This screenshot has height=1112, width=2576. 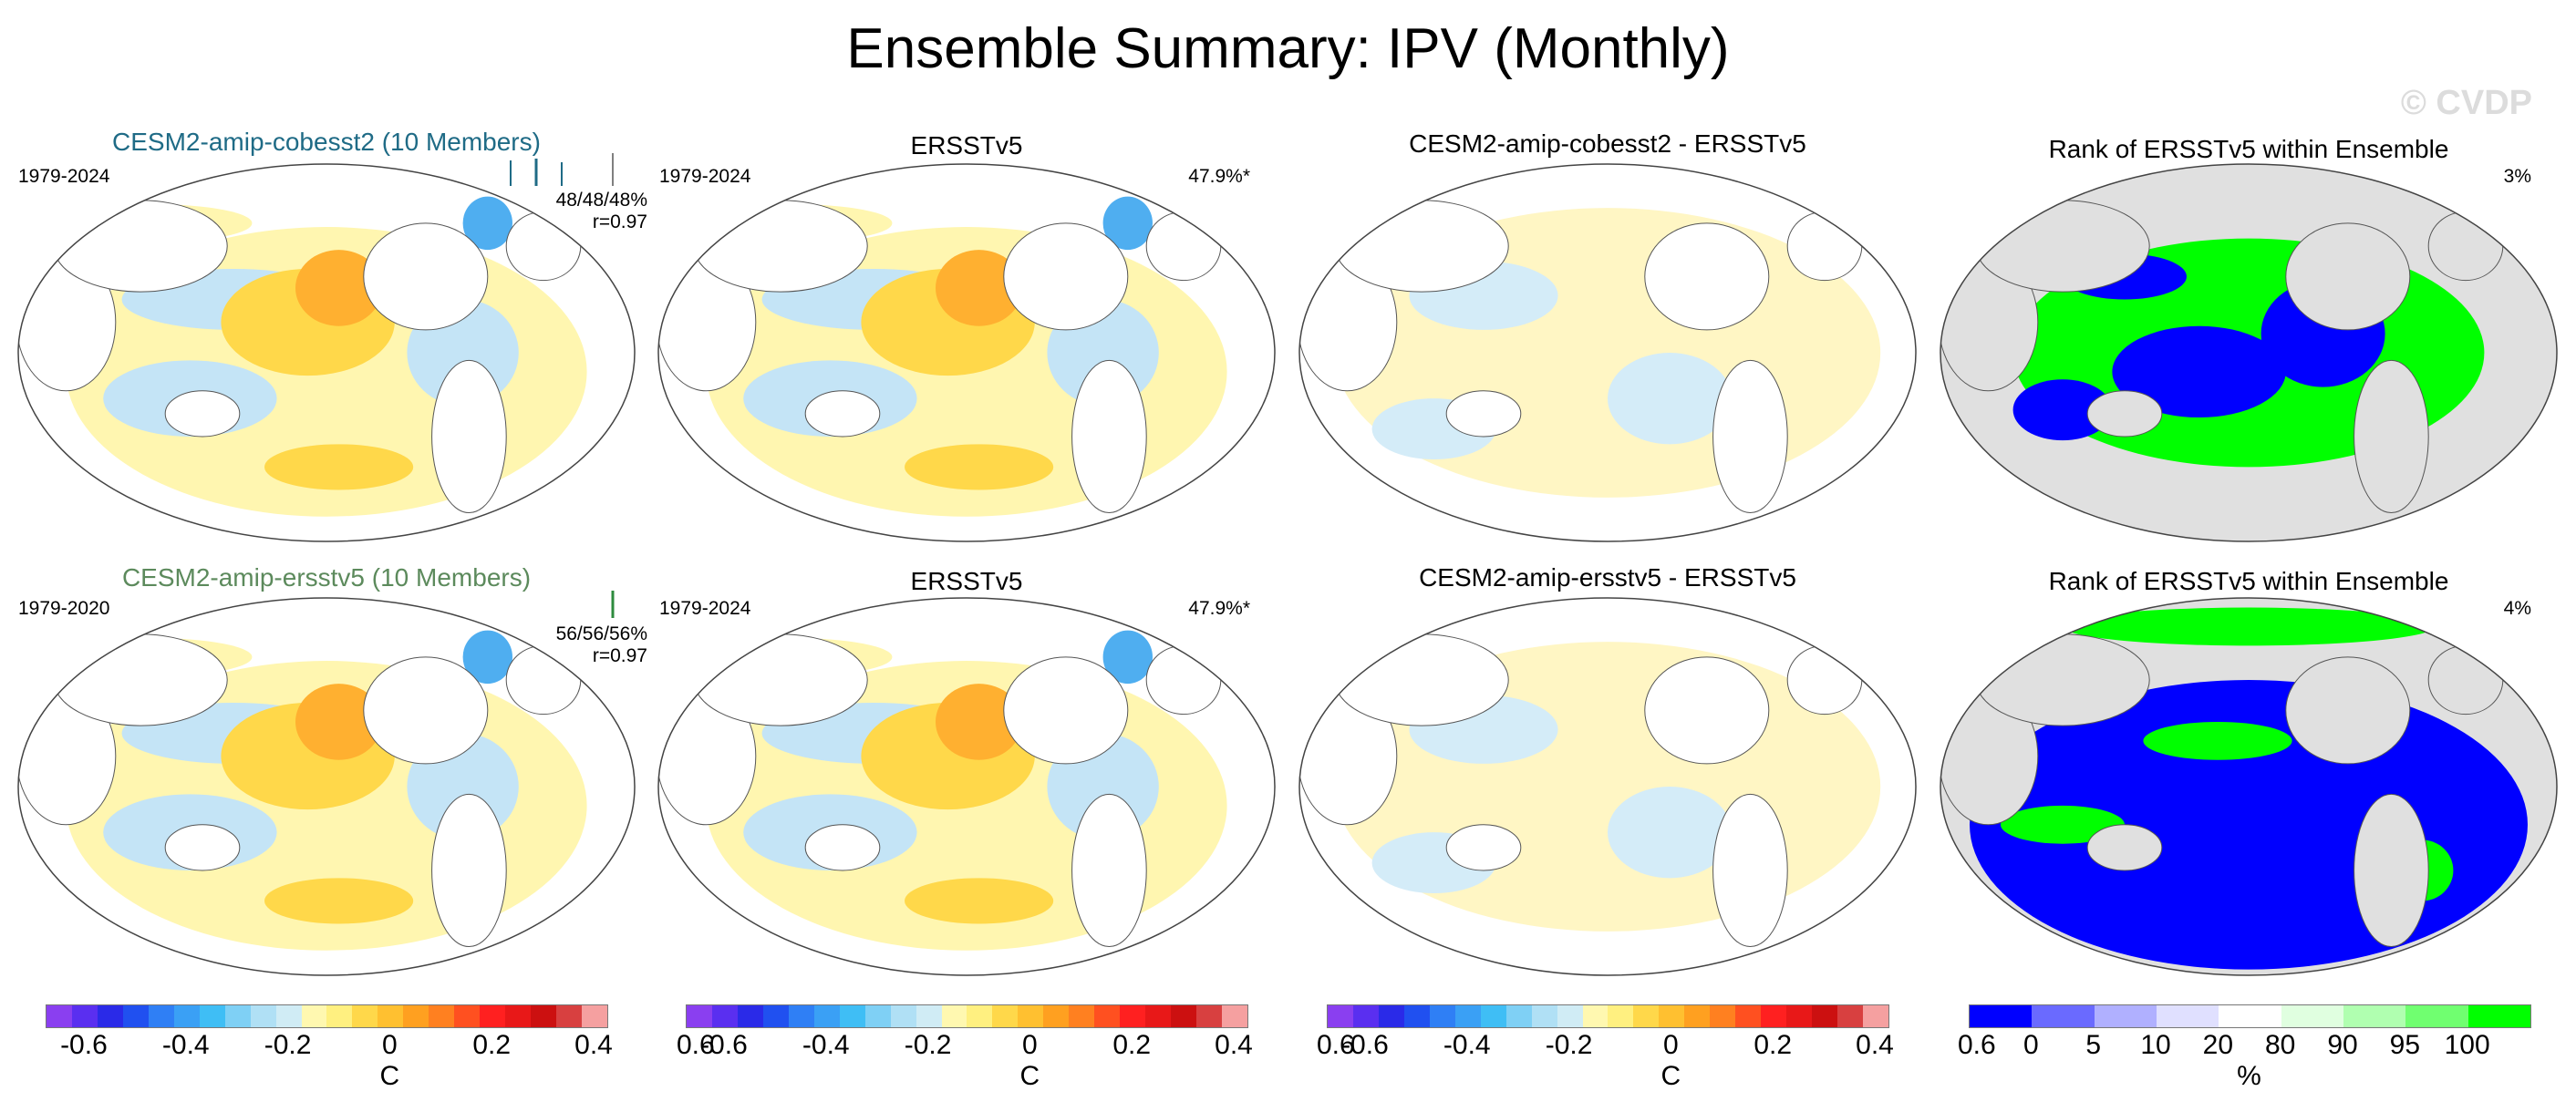 I want to click on colorbar-tick-label: 10, so click(x=2155, y=1045).